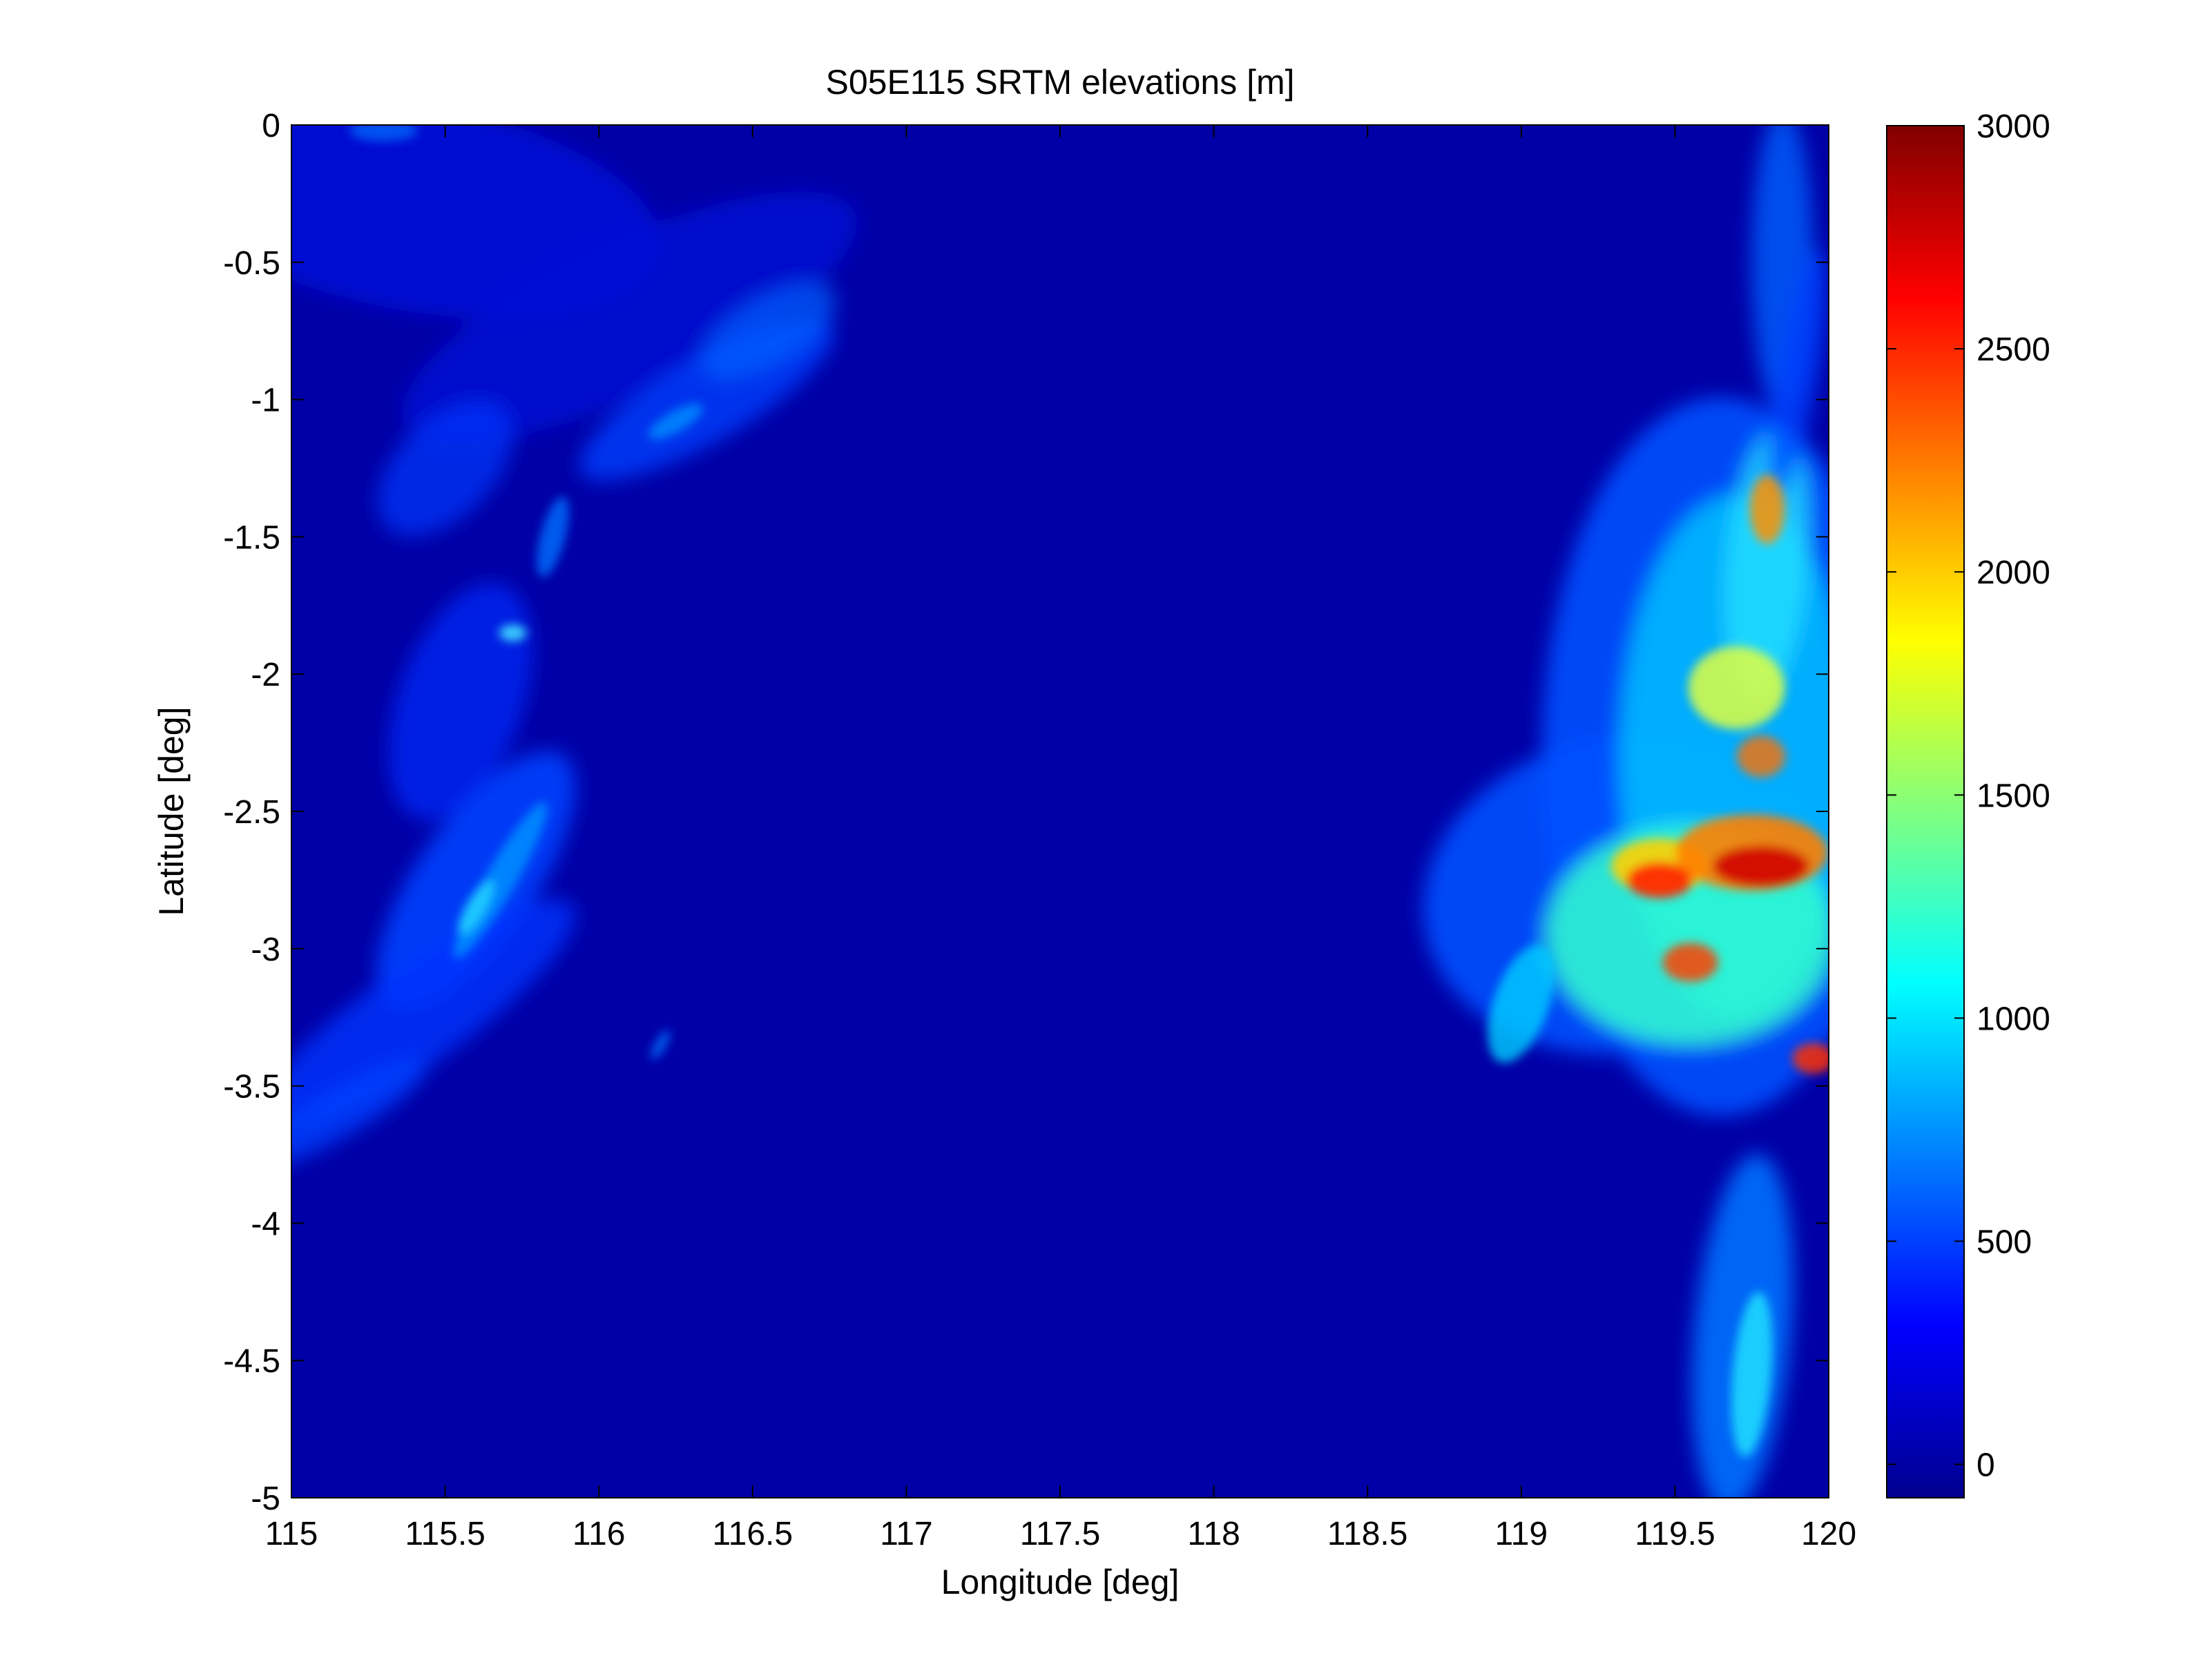  I want to click on x-tick-label: 116.5, so click(754, 1534).